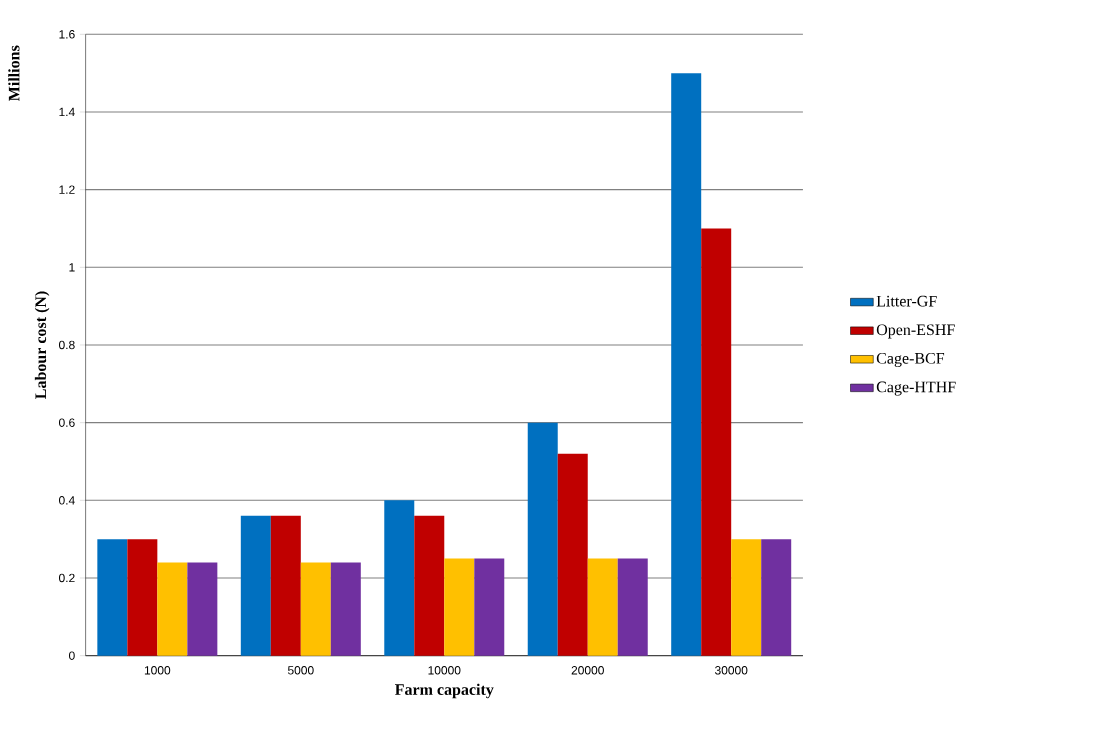 This screenshot has width=1094, height=737. Describe the element at coordinates (67, 34) in the screenshot. I see `y-tick-label: 1.6` at that location.